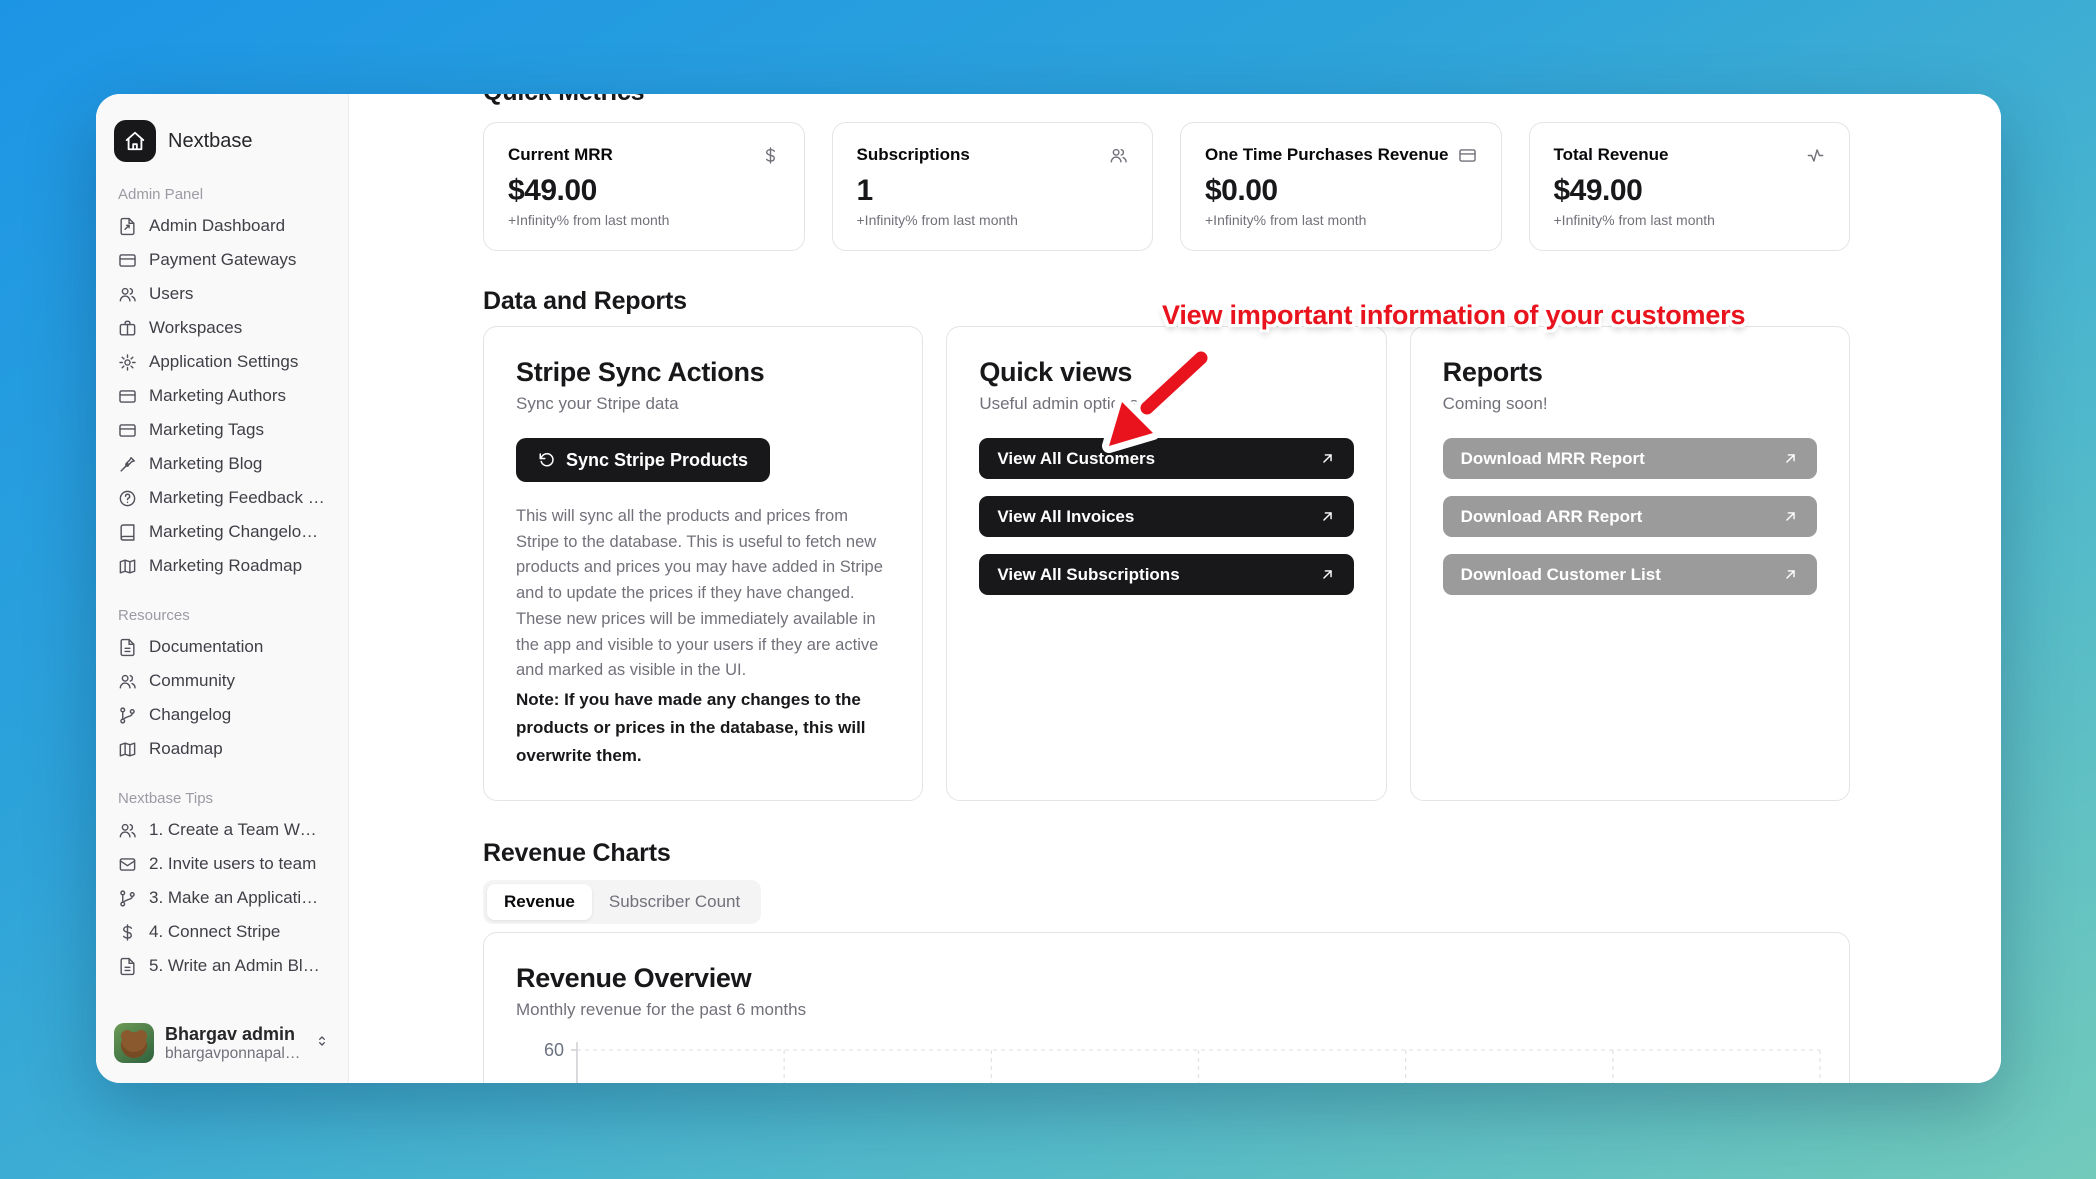 The image size is (2096, 1179). I want to click on user-name: Bhargav admin, so click(230, 1033).